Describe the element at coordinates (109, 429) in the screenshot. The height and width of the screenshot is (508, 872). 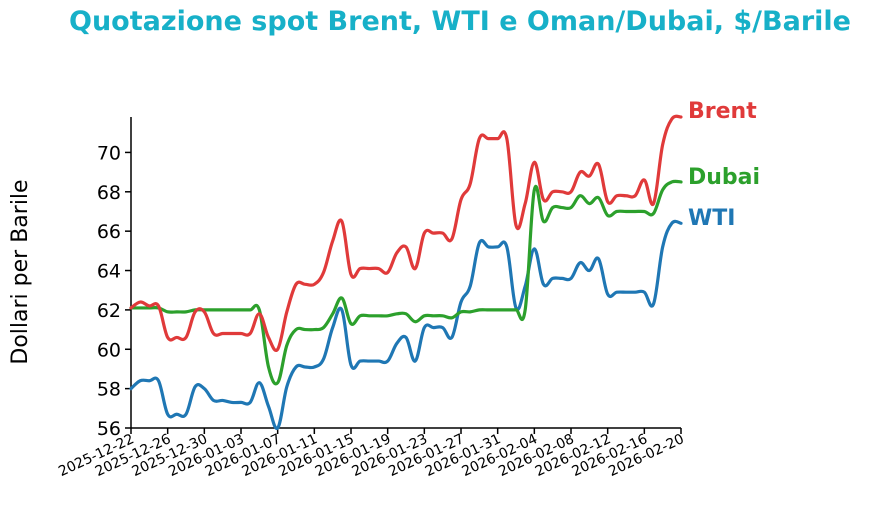
I see `y-tick-label: 56` at that location.